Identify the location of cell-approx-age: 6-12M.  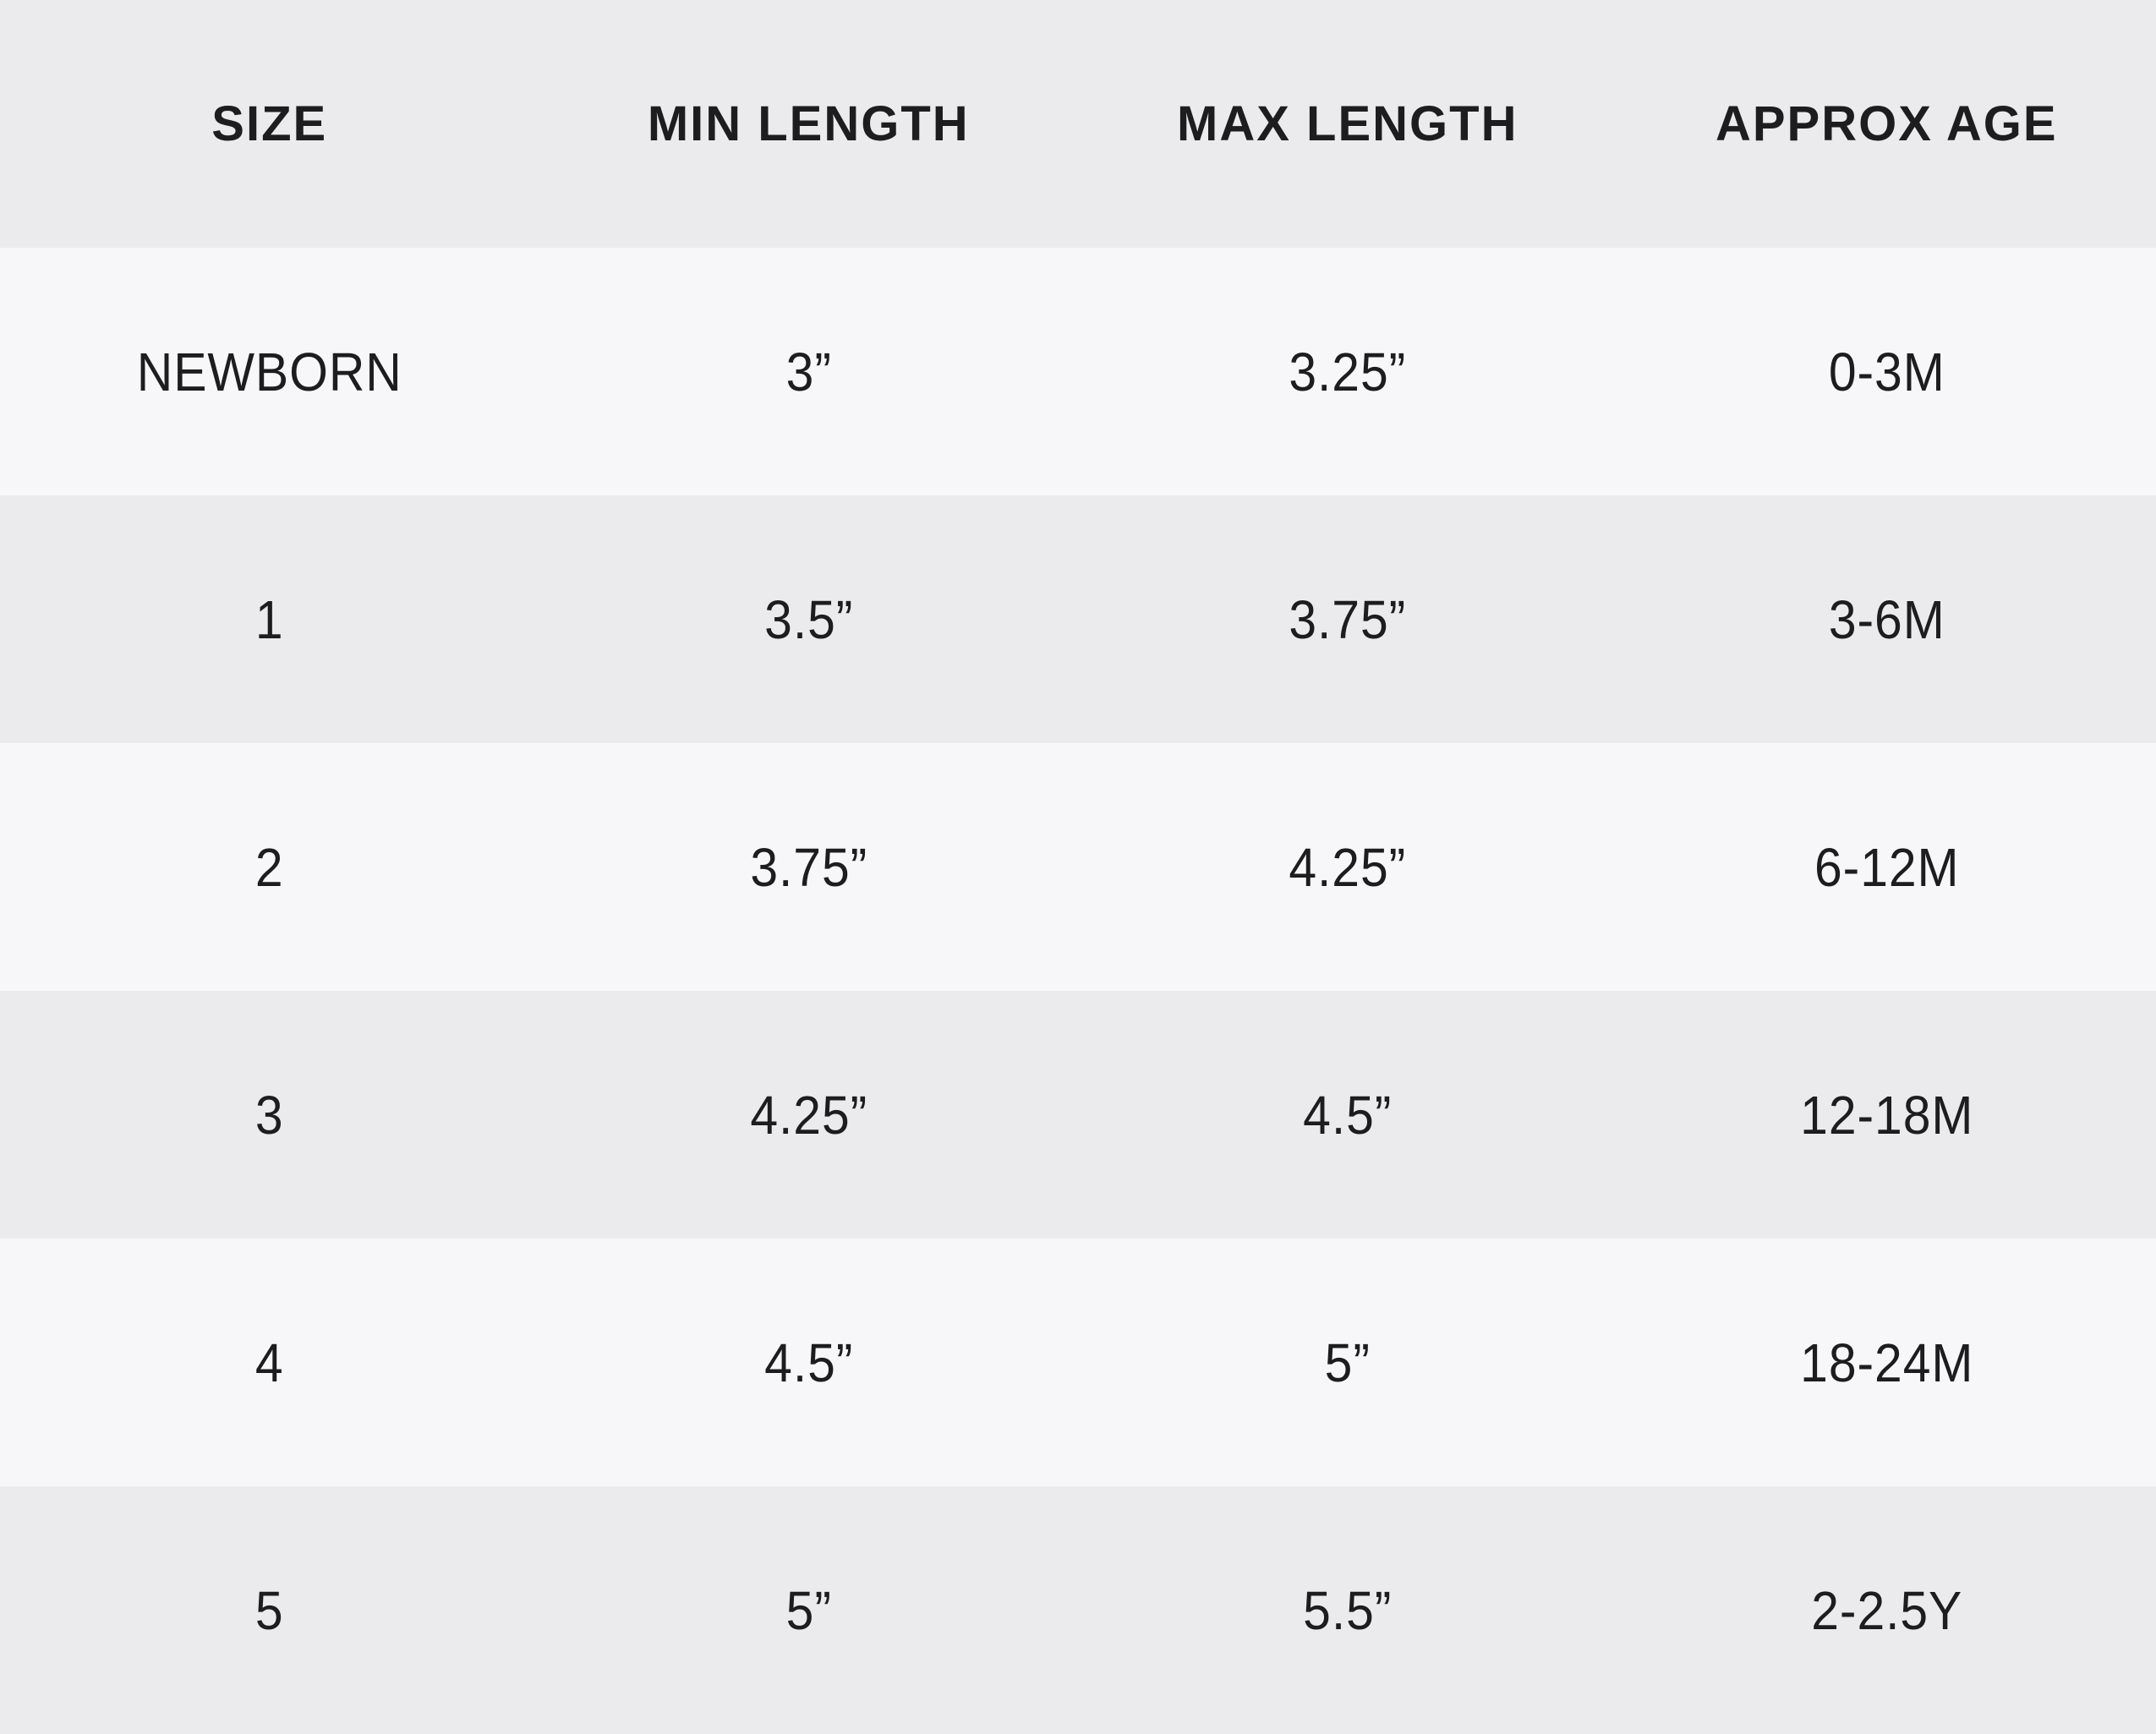
(1886, 867).